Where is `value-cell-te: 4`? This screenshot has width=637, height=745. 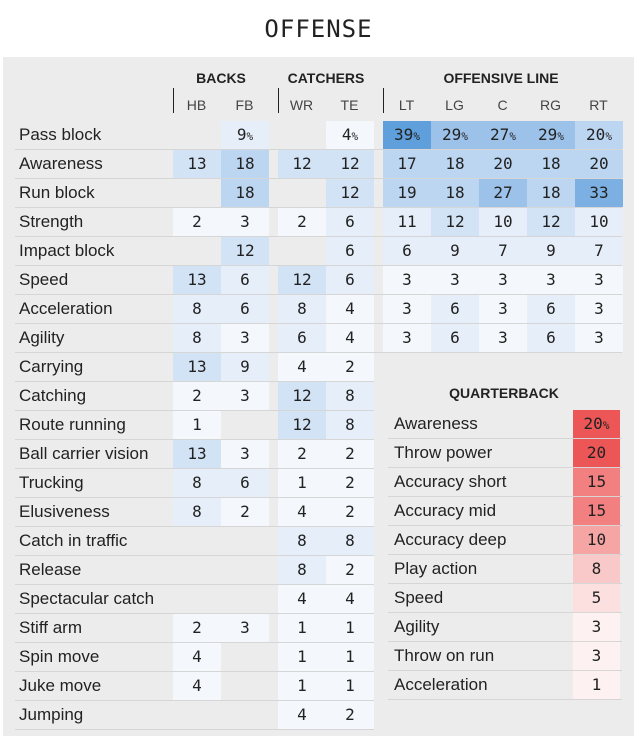
value-cell-te: 4 is located at coordinates (350, 309).